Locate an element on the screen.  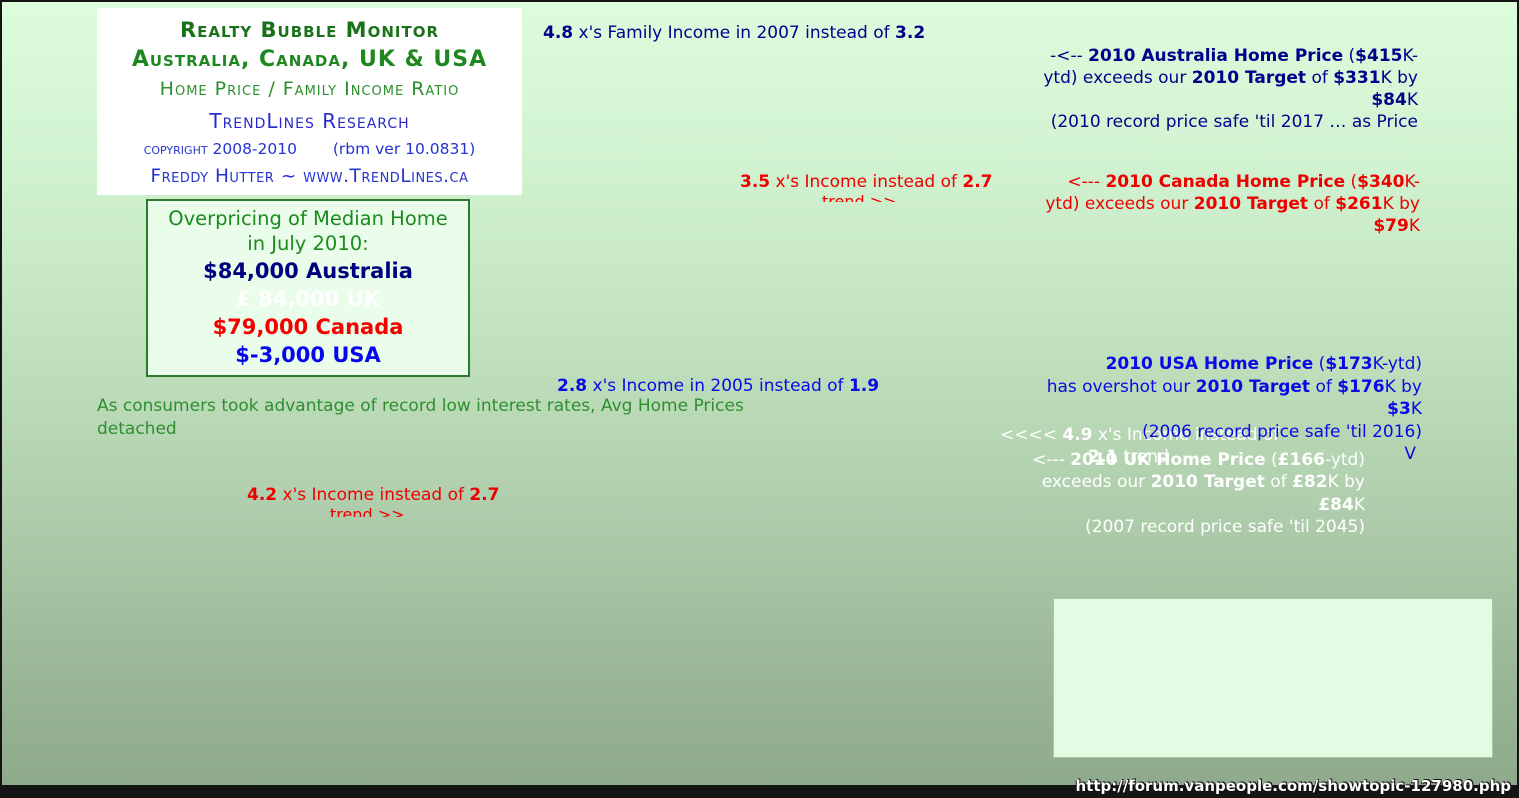
callout-line: ytd) exceeds our 2010 Target of $261K by is located at coordinates (1232, 204).